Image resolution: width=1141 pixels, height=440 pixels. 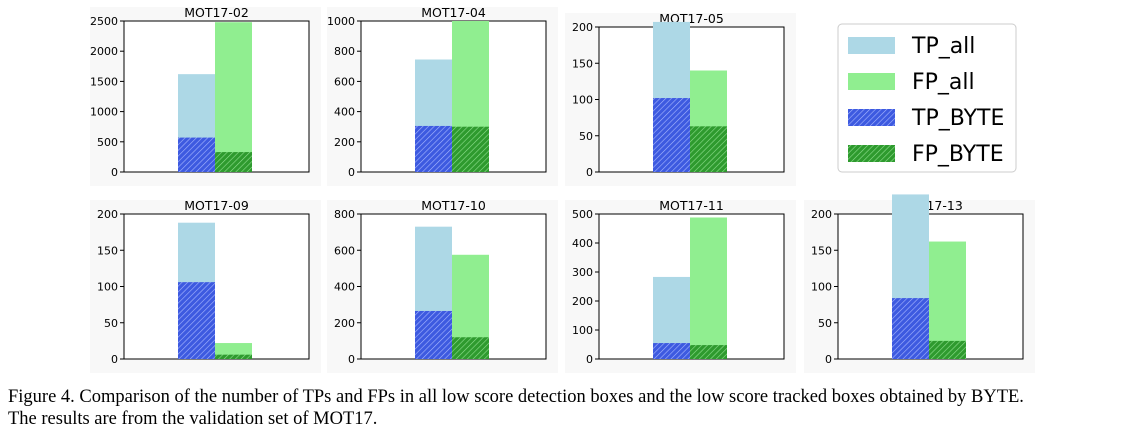 What do you see at coordinates (871, 81) in the screenshot?
I see `legend-swatch-fp-all` at bounding box center [871, 81].